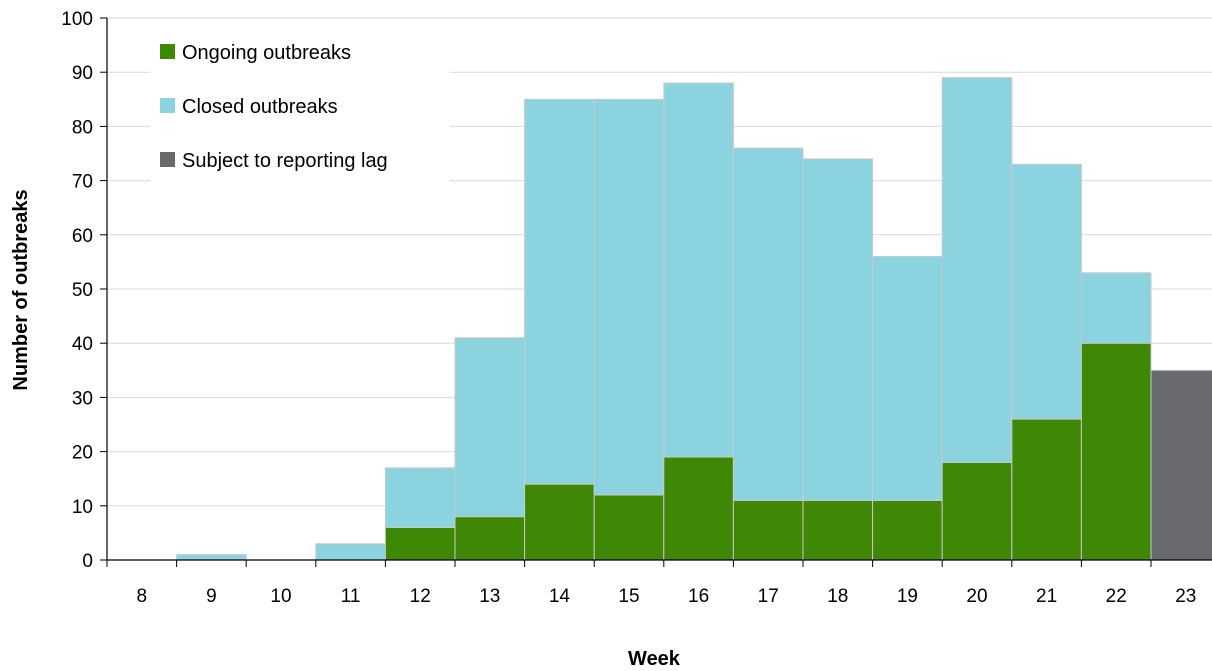  I want to click on legend-background, so click(300, 105).